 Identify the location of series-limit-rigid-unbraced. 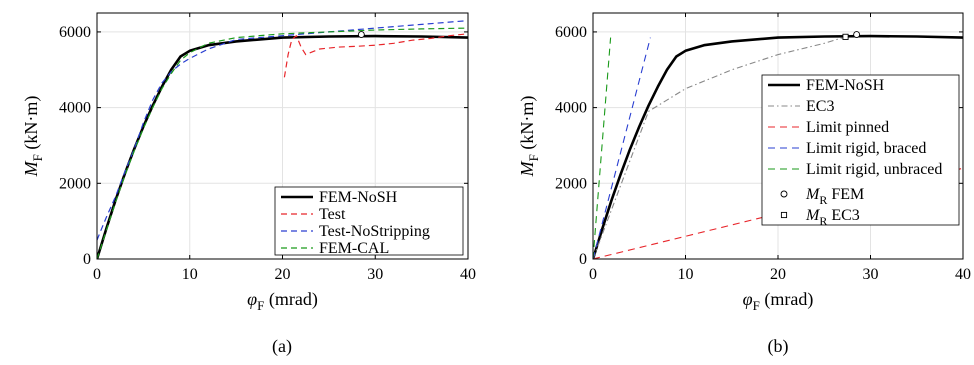
(602, 148).